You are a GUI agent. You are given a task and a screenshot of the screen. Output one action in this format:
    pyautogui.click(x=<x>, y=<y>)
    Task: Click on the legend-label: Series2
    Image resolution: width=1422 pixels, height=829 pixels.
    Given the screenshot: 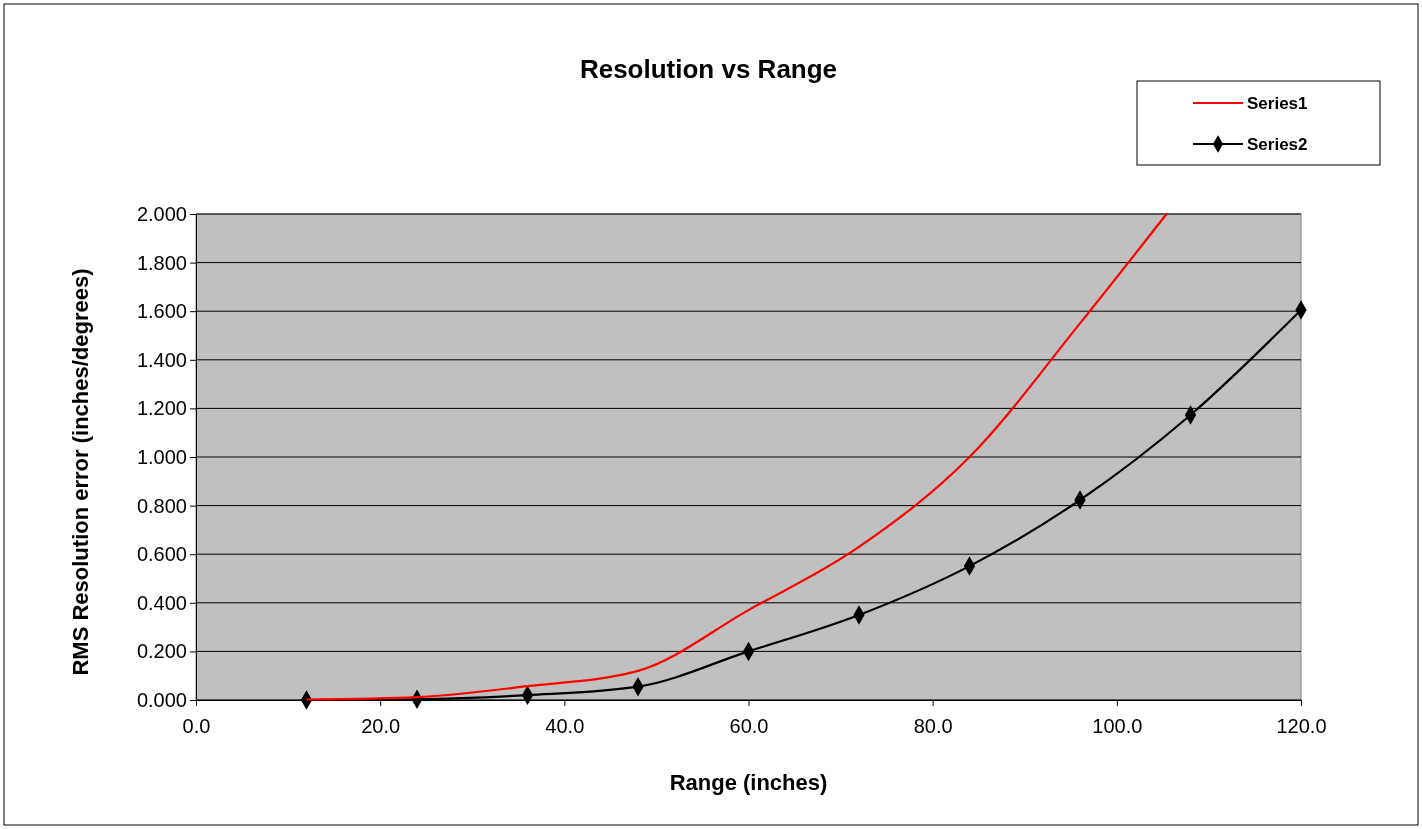 What is the action you would take?
    pyautogui.click(x=1277, y=144)
    